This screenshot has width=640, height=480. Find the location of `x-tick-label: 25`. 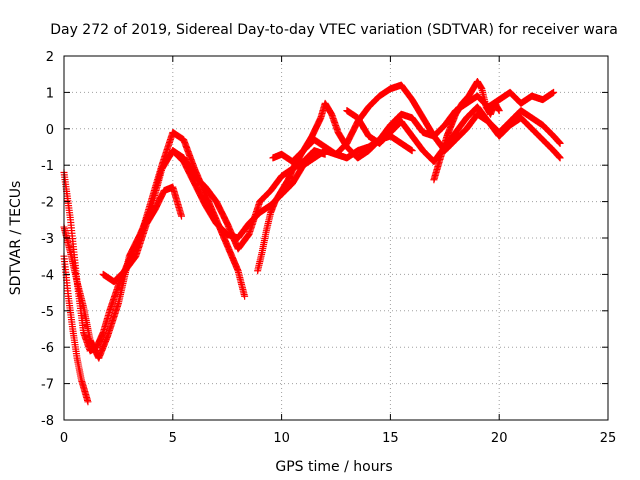

x-tick-label: 25 is located at coordinates (608, 438).